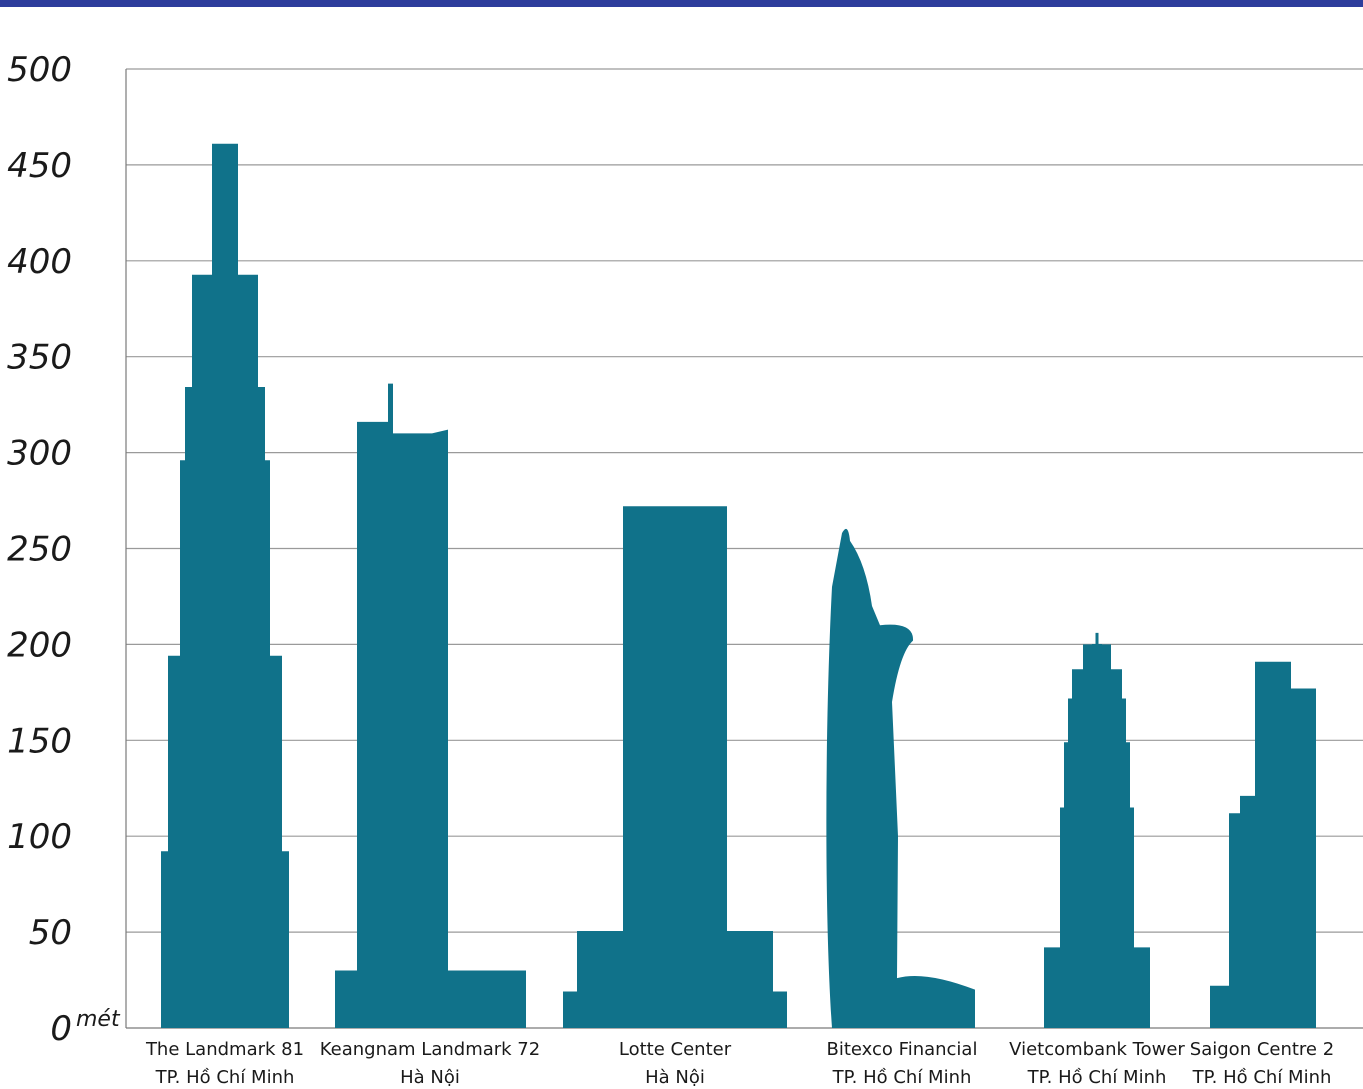 The height and width of the screenshot is (1089, 1363). Describe the element at coordinates (1263, 844) in the screenshot. I see `saigon-centre-2-bar` at that location.